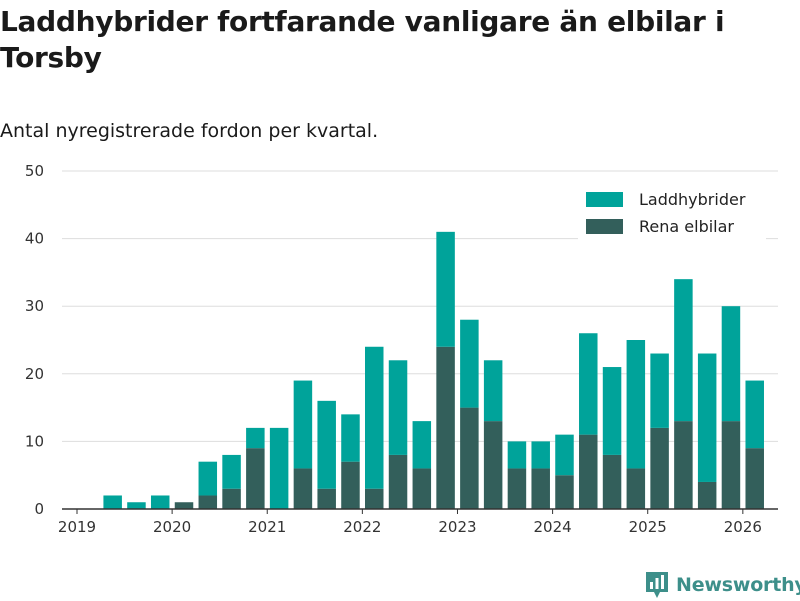 This screenshot has height=601, width=800. What do you see at coordinates (731, 465) in the screenshot?
I see `bar-rena-elbilar-2025Q4` at bounding box center [731, 465].